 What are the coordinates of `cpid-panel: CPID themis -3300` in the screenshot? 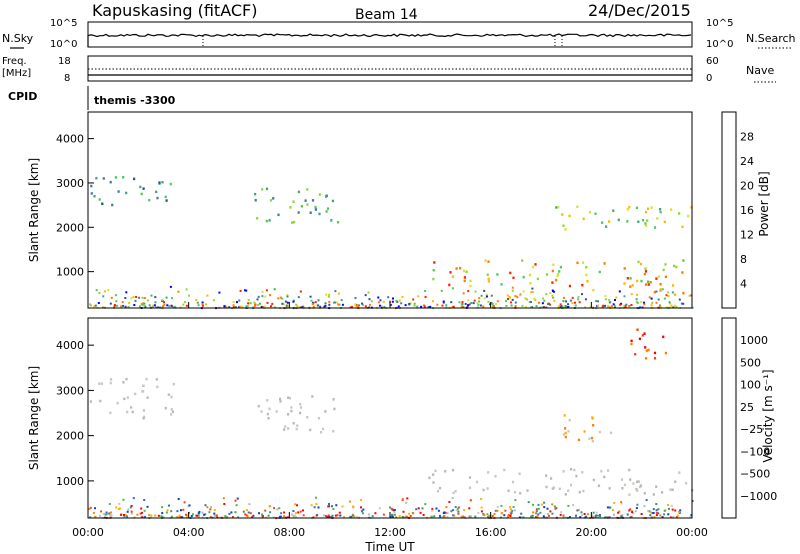 It's located at (92, 98).